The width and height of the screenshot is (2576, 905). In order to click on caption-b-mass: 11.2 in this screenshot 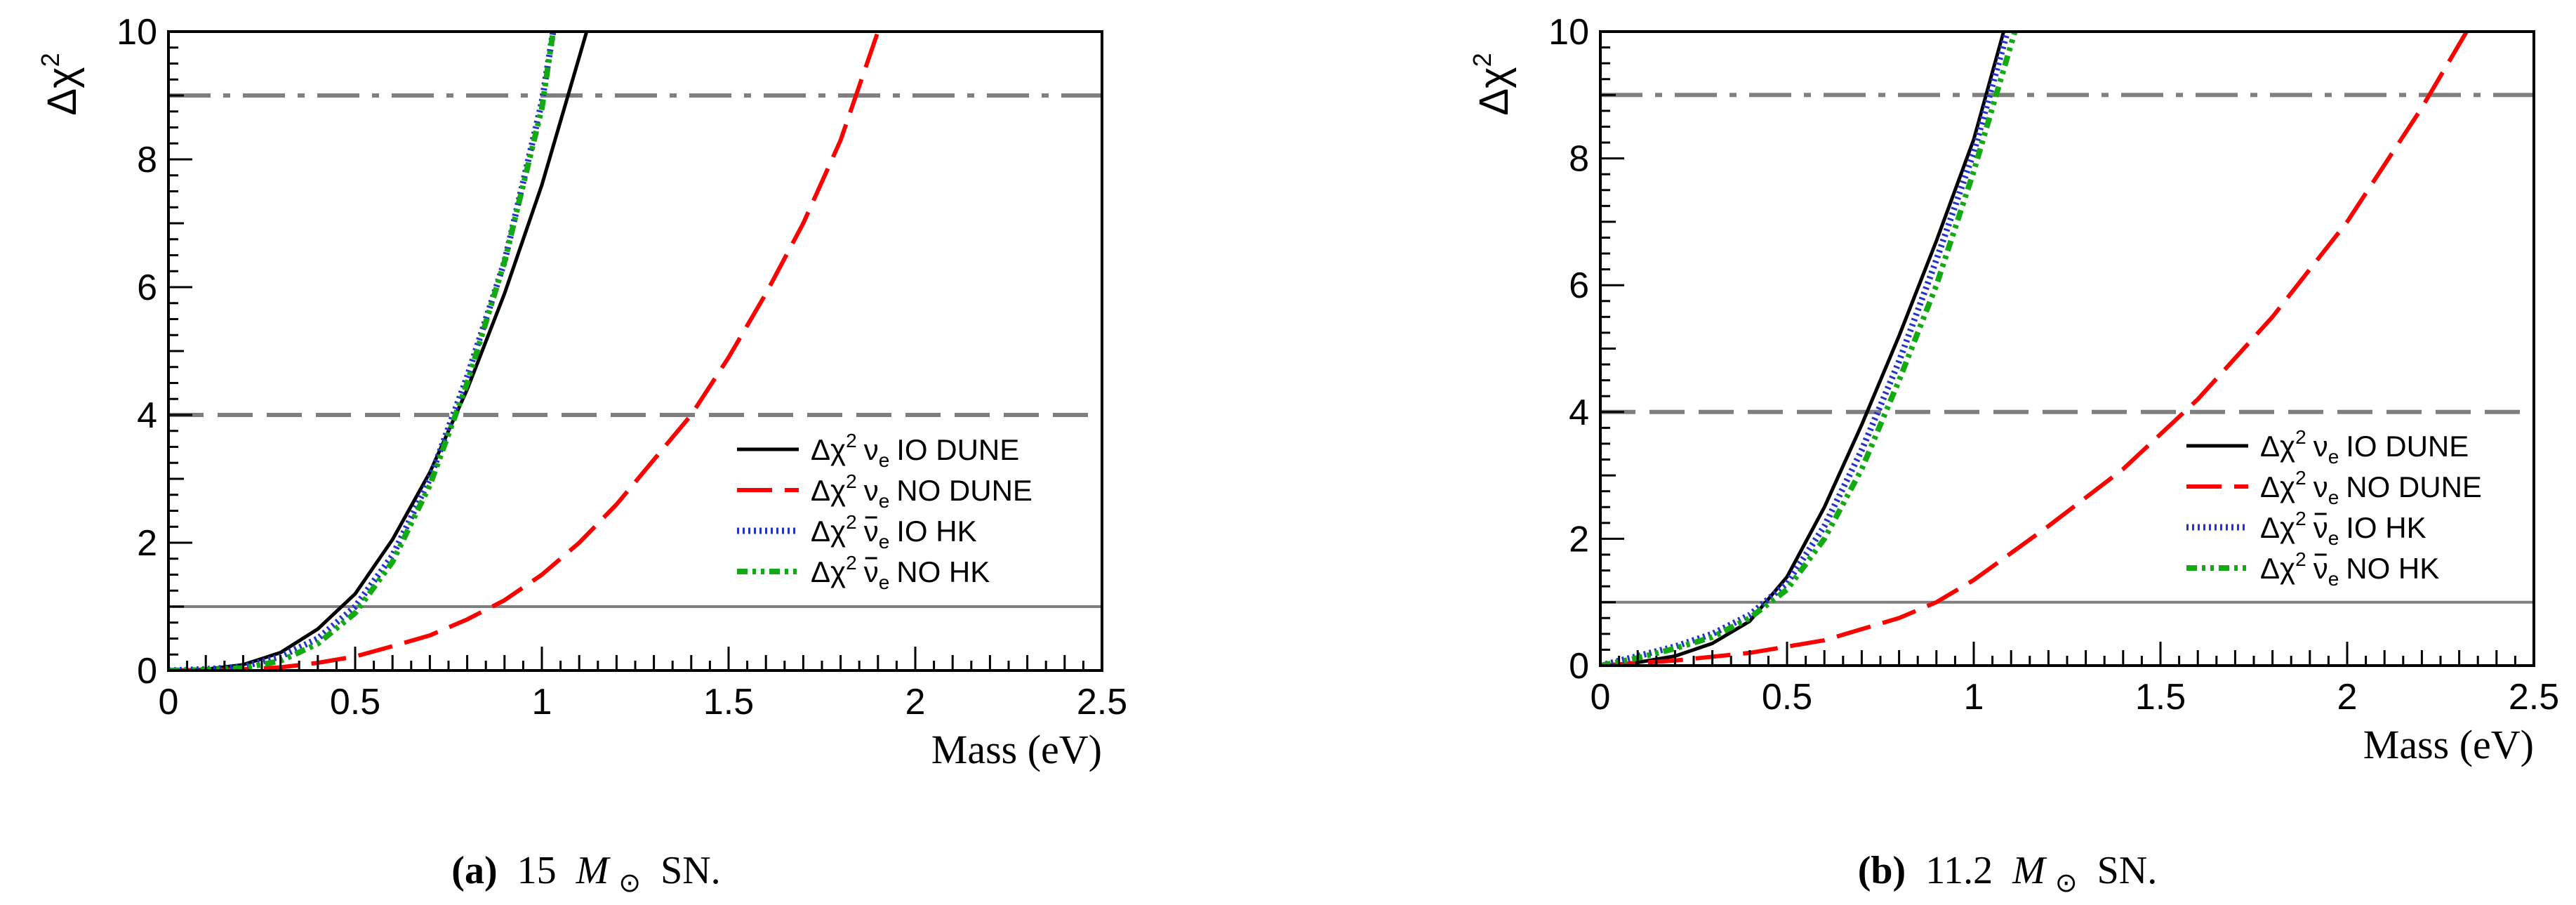, I will do `click(1959, 870)`.